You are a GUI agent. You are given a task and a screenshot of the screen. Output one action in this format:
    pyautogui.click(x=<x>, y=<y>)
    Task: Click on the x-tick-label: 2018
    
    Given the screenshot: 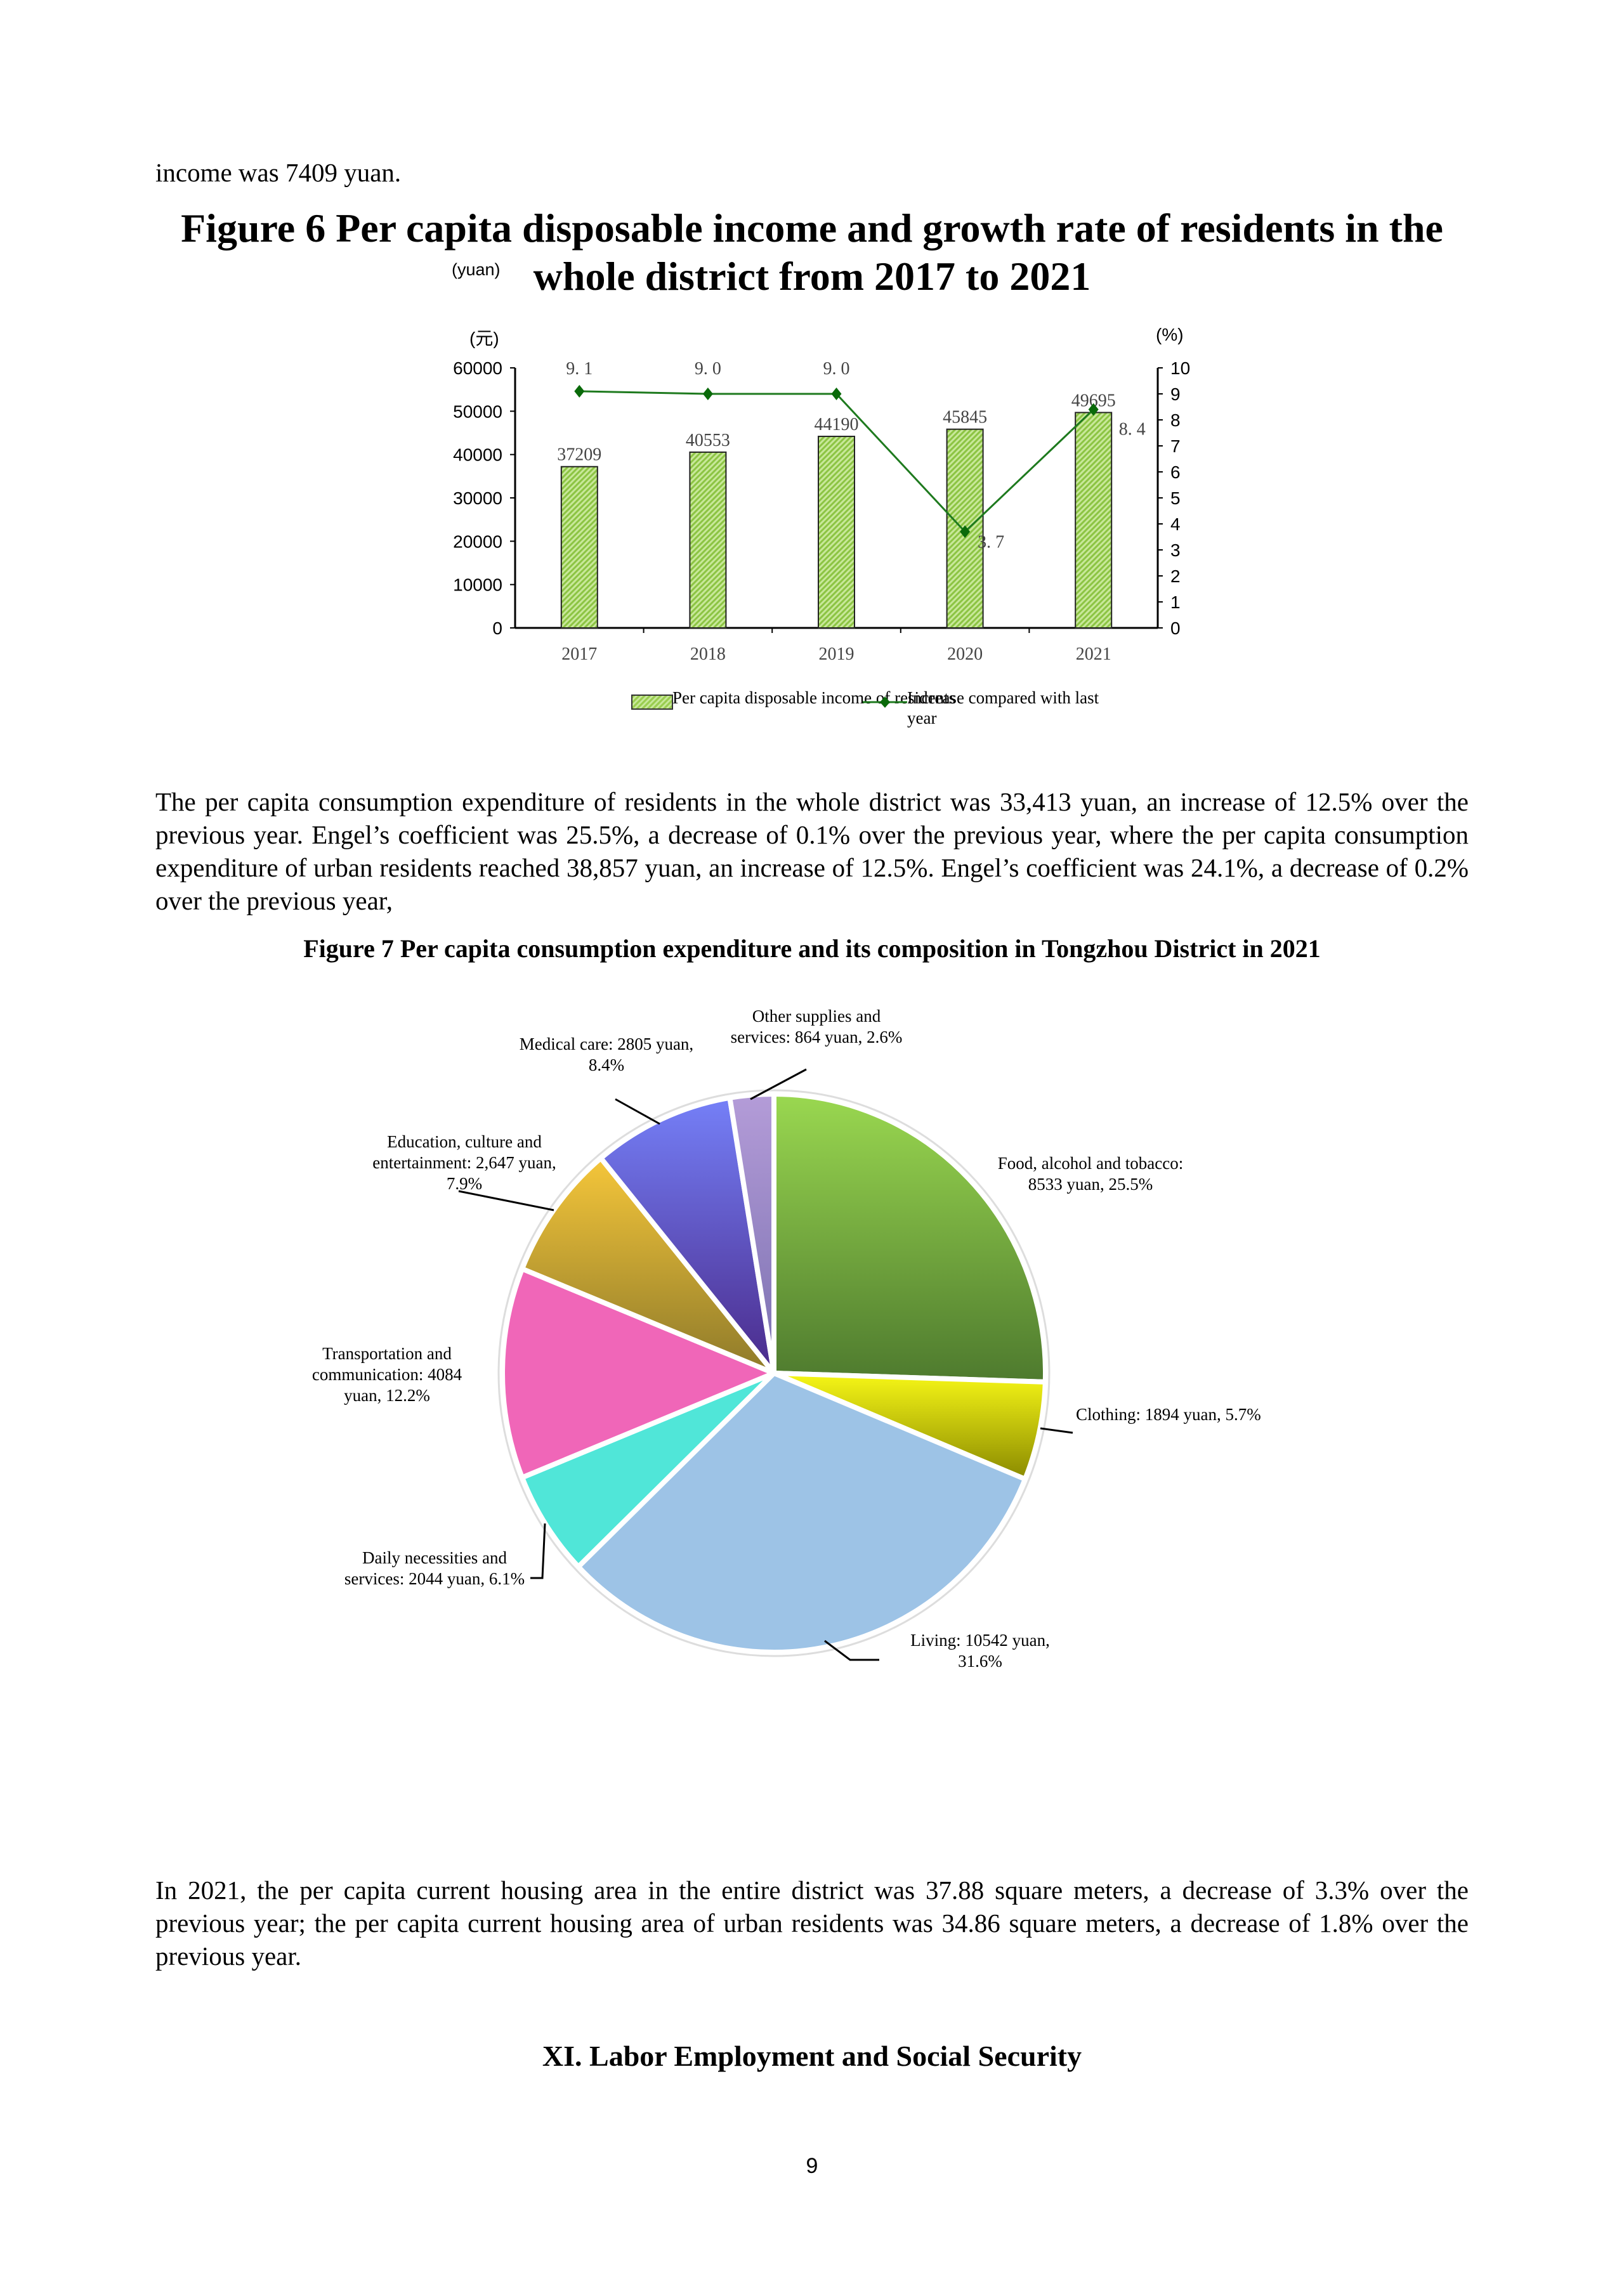 What is the action you would take?
    pyautogui.click(x=708, y=654)
    